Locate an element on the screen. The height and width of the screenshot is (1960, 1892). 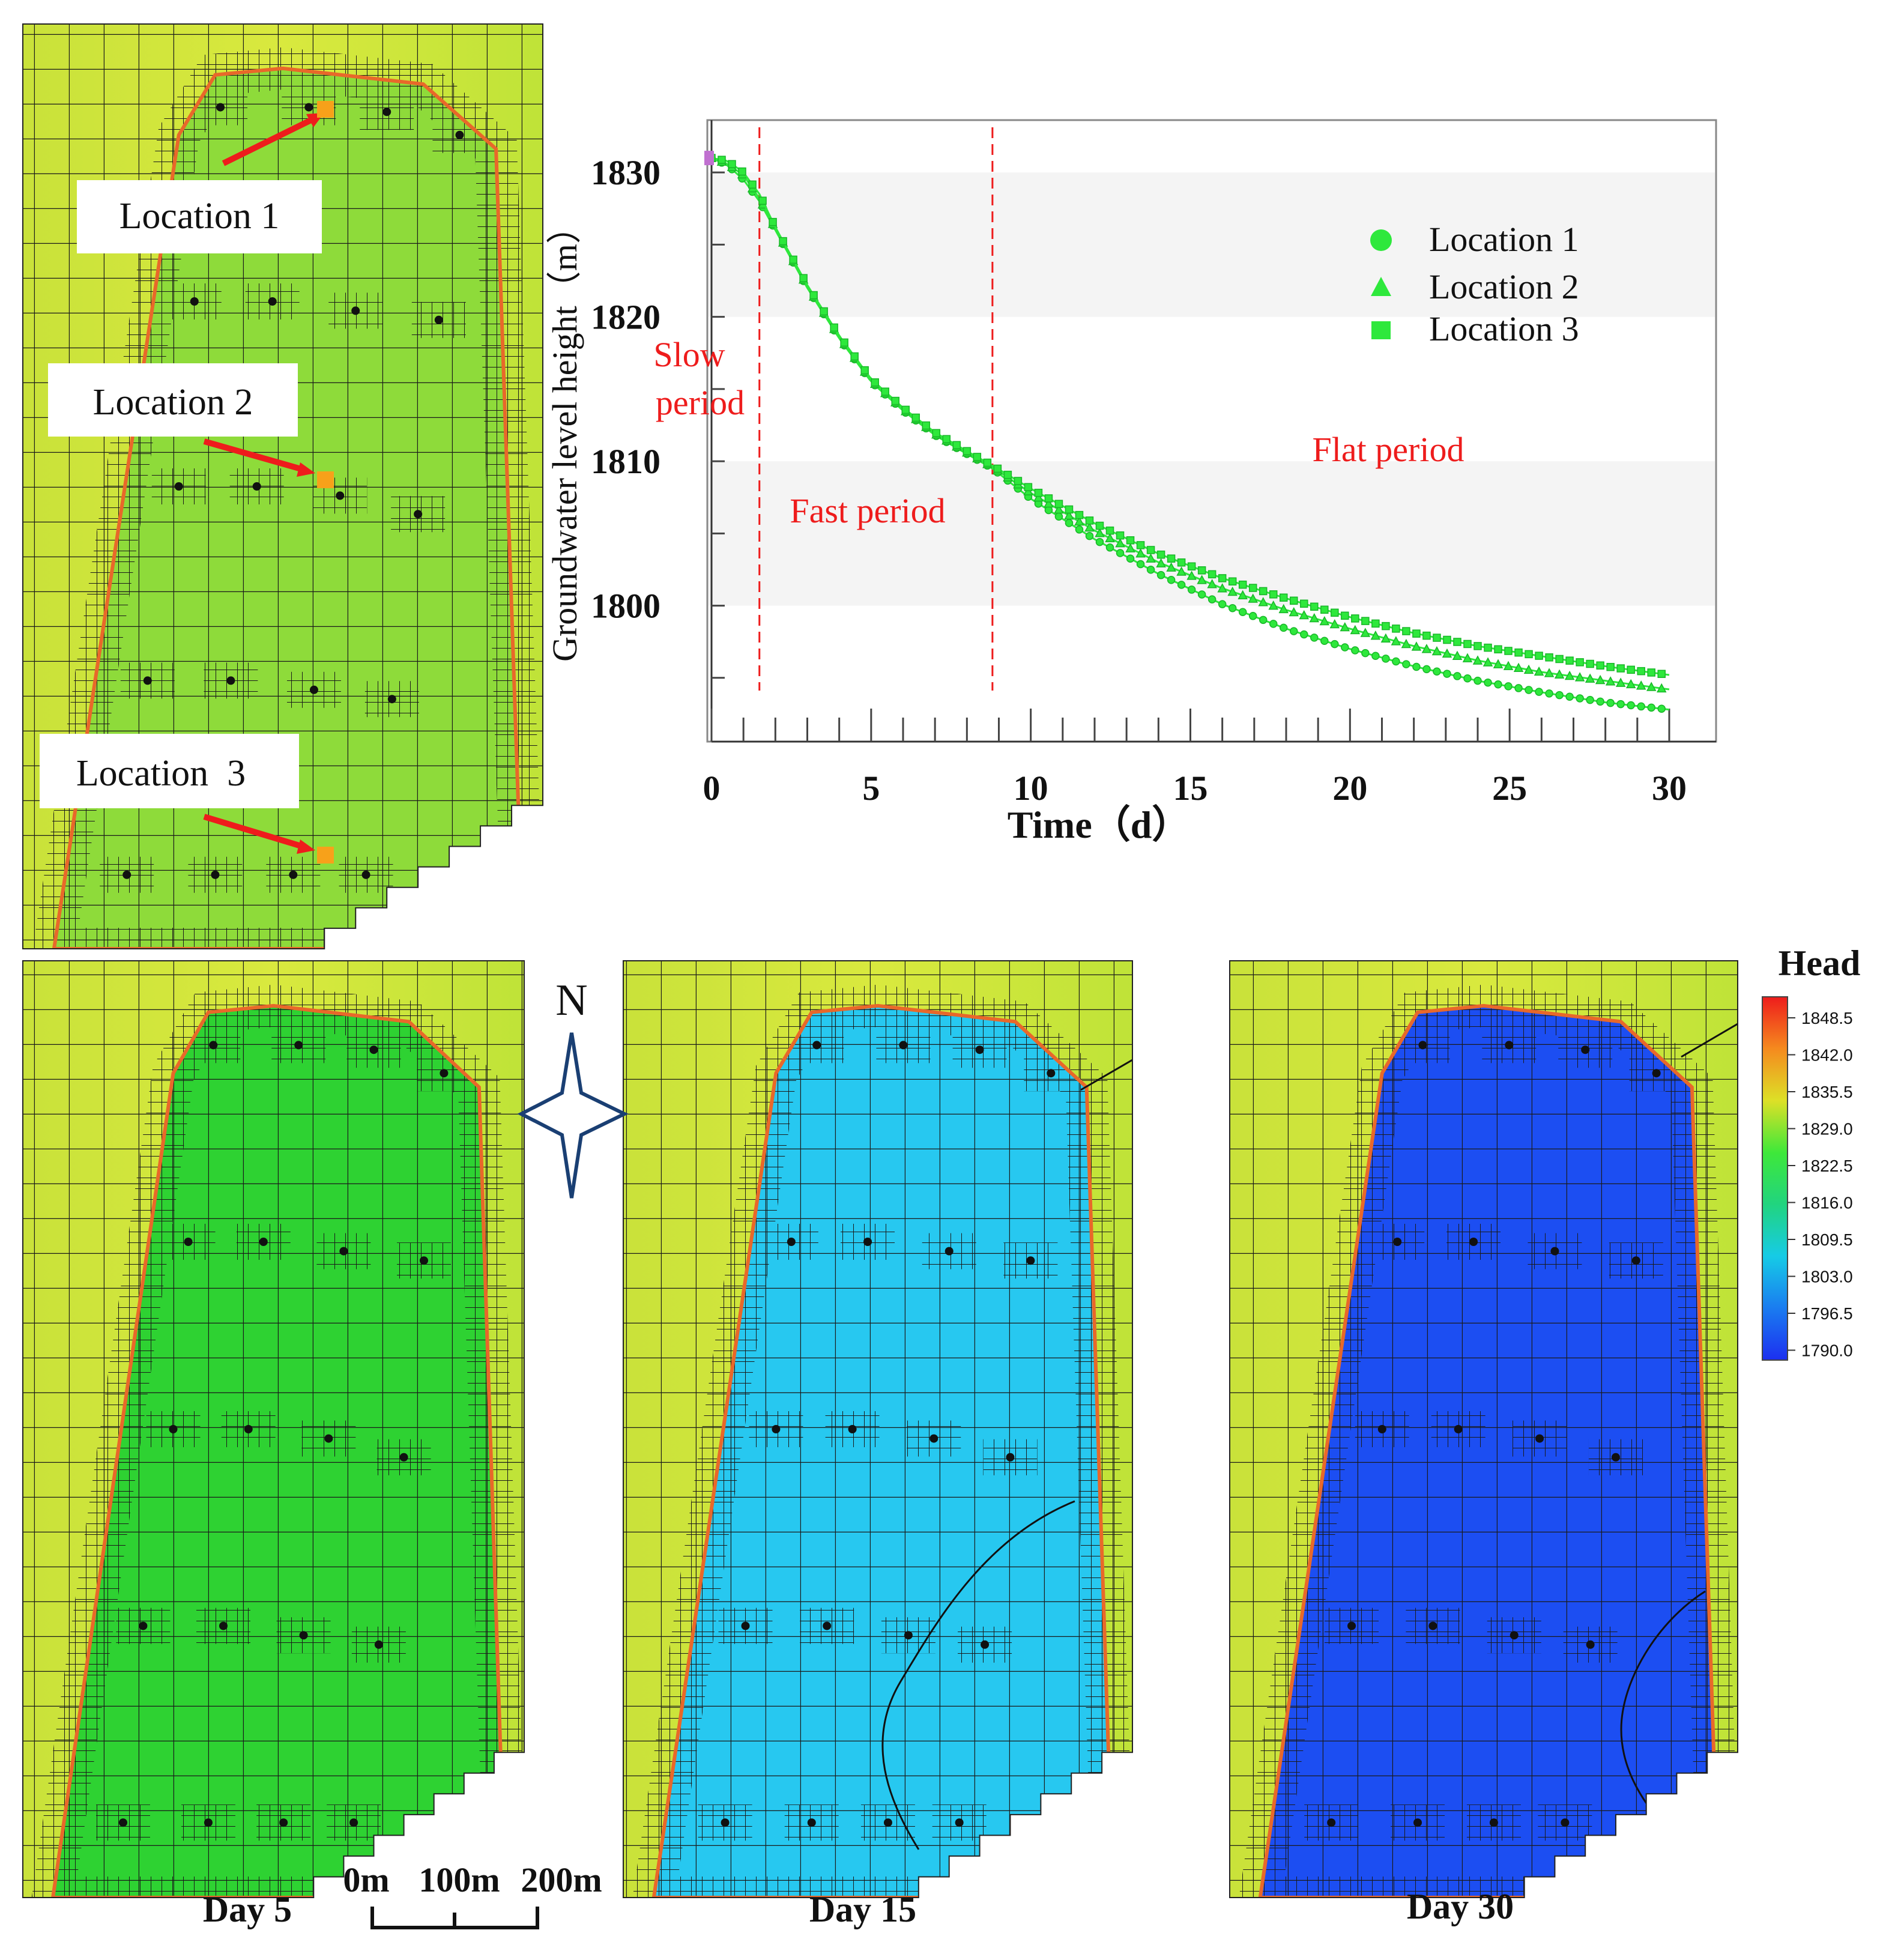
initial-head-map is located at coordinates (282, 486).